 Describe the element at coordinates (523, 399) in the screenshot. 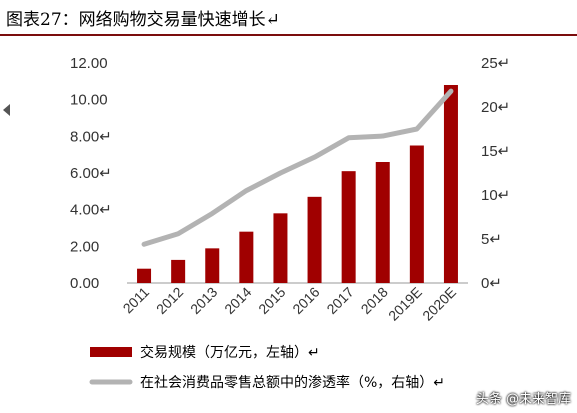

I see `watermark: 头条 @未来智库` at that location.